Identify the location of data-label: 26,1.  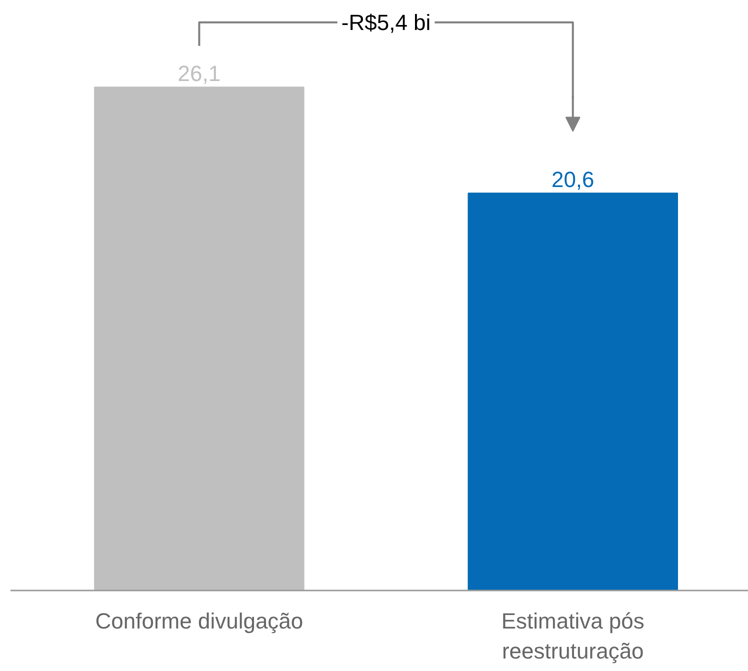
(199, 73).